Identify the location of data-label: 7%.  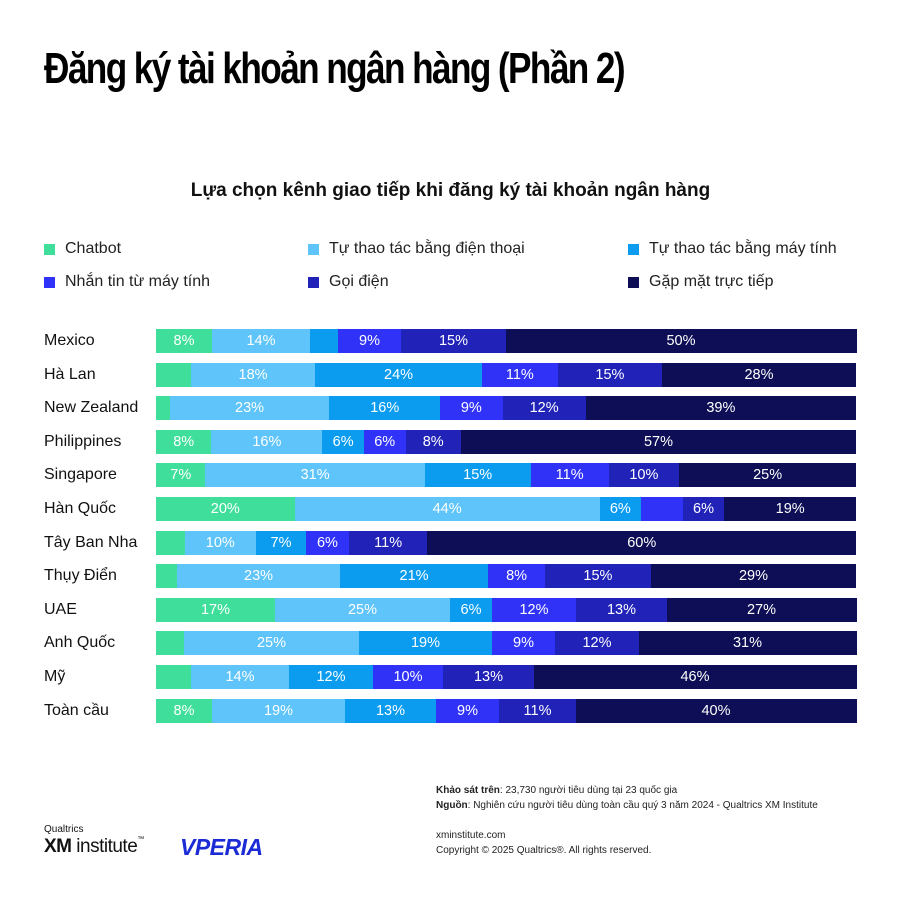
(181, 475).